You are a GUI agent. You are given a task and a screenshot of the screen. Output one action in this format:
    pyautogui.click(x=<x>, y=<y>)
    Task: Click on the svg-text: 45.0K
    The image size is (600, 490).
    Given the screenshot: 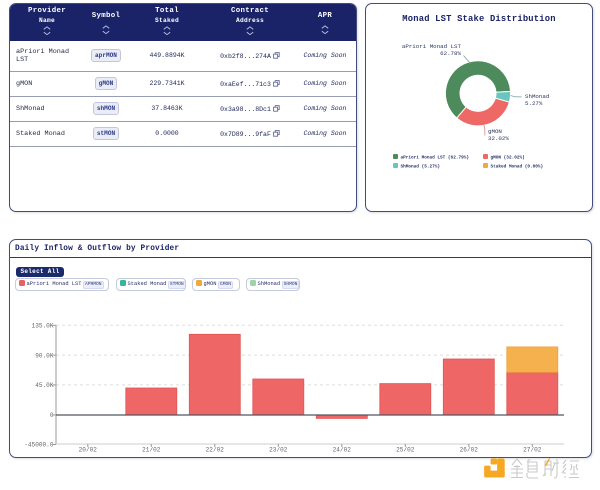 What is the action you would take?
    pyautogui.click(x=44, y=385)
    